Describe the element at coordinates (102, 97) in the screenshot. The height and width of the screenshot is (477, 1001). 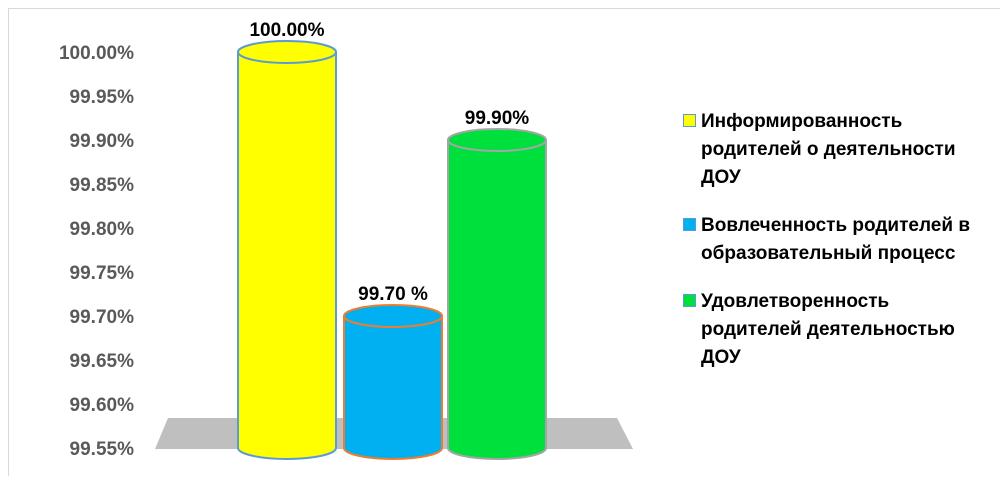
I see `y-tick-label: 99.95%` at that location.